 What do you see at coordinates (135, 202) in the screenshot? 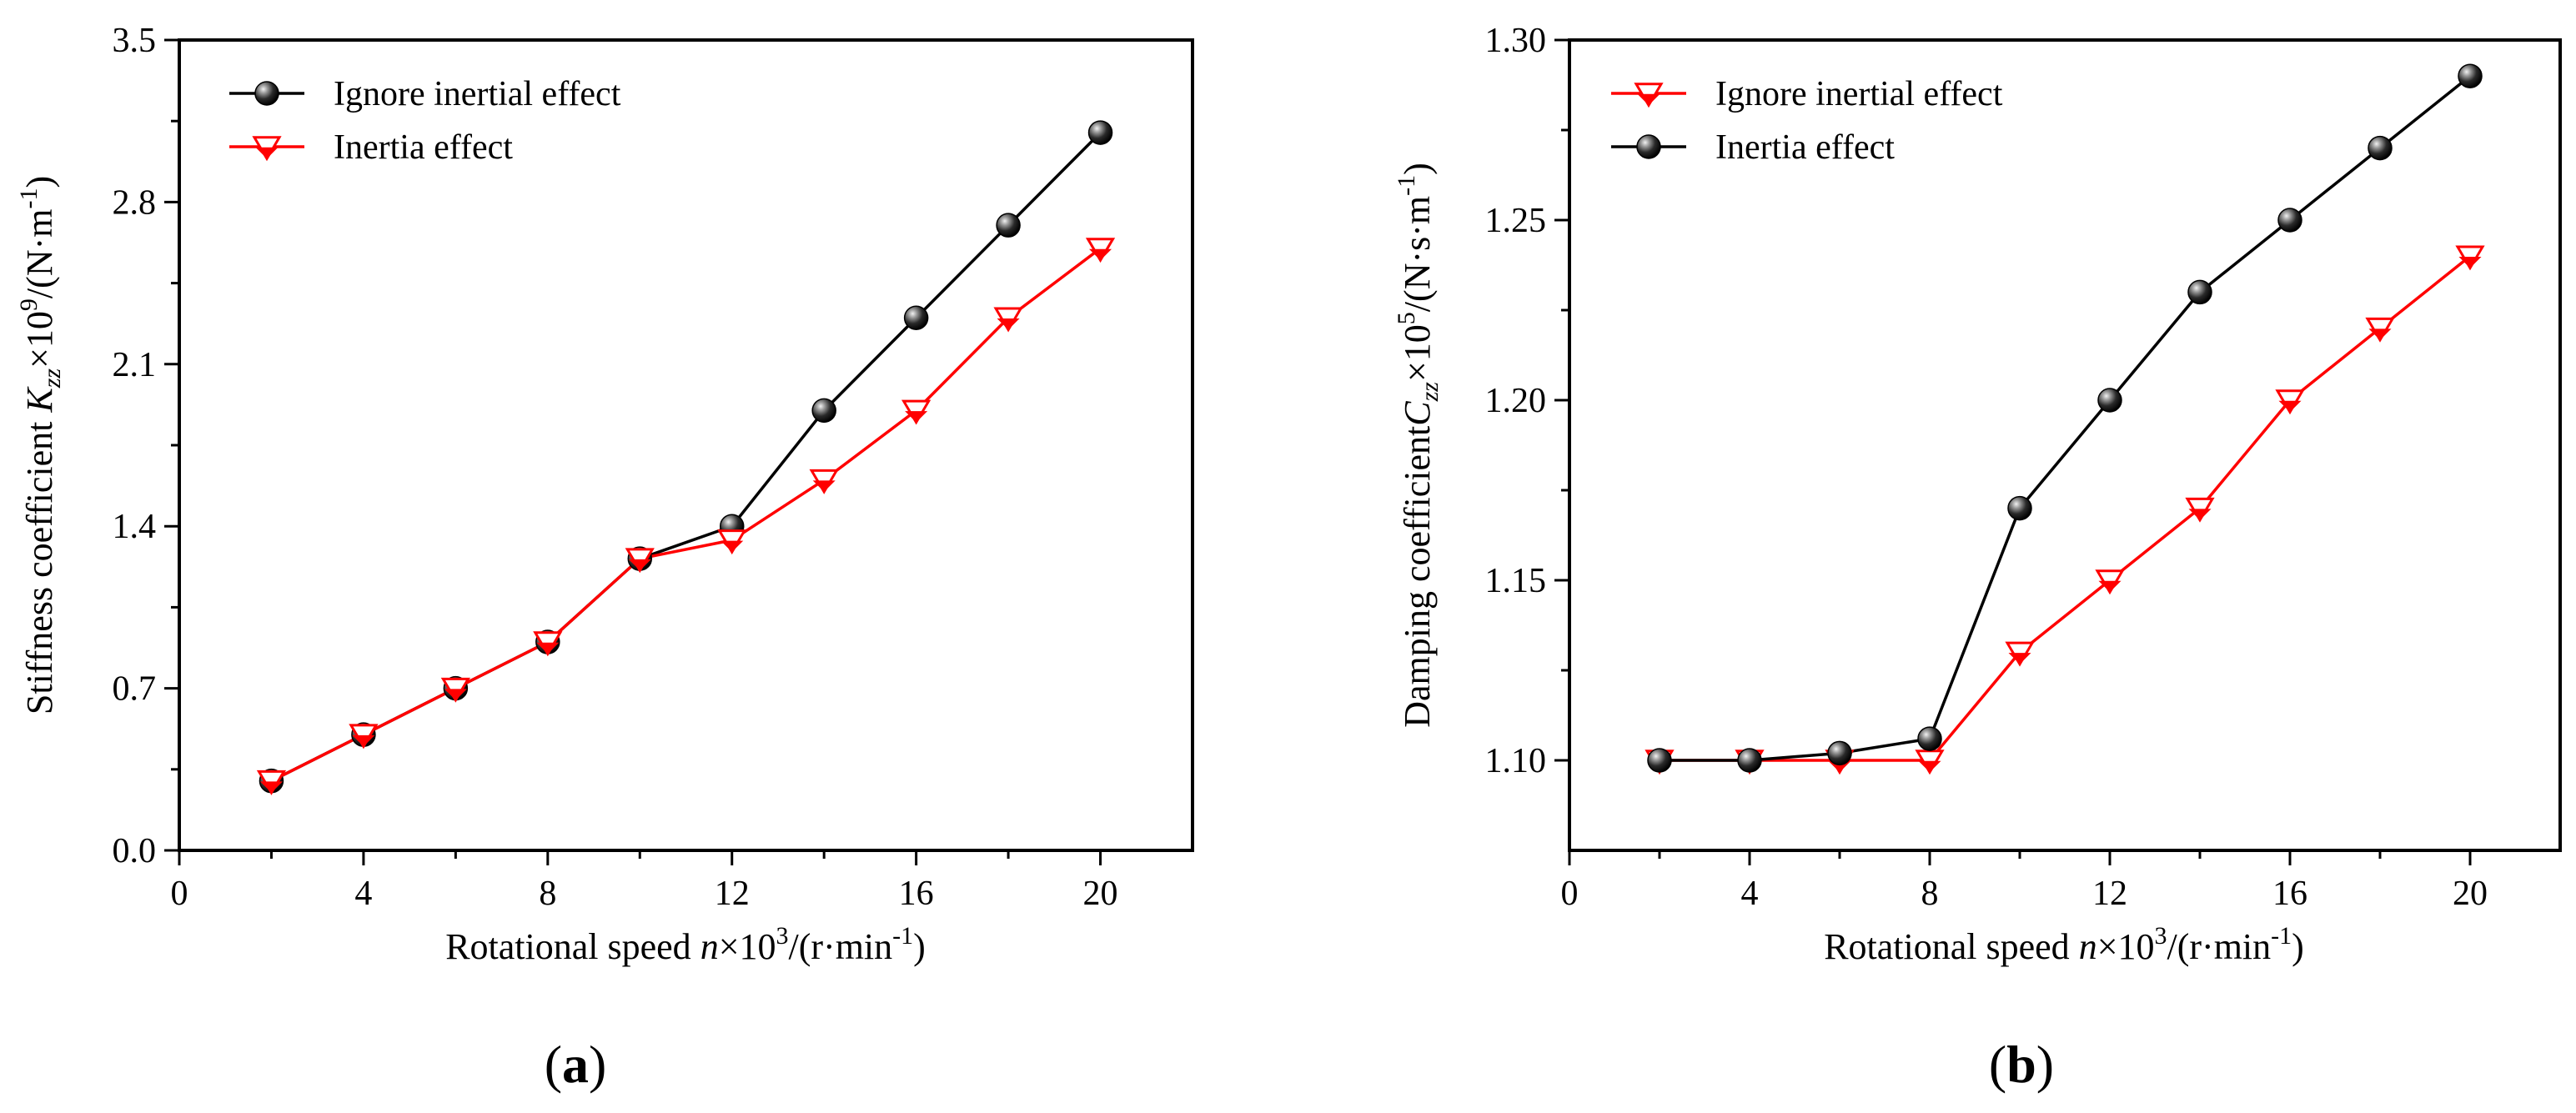
I see `y-tick-label: 2.8` at bounding box center [135, 202].